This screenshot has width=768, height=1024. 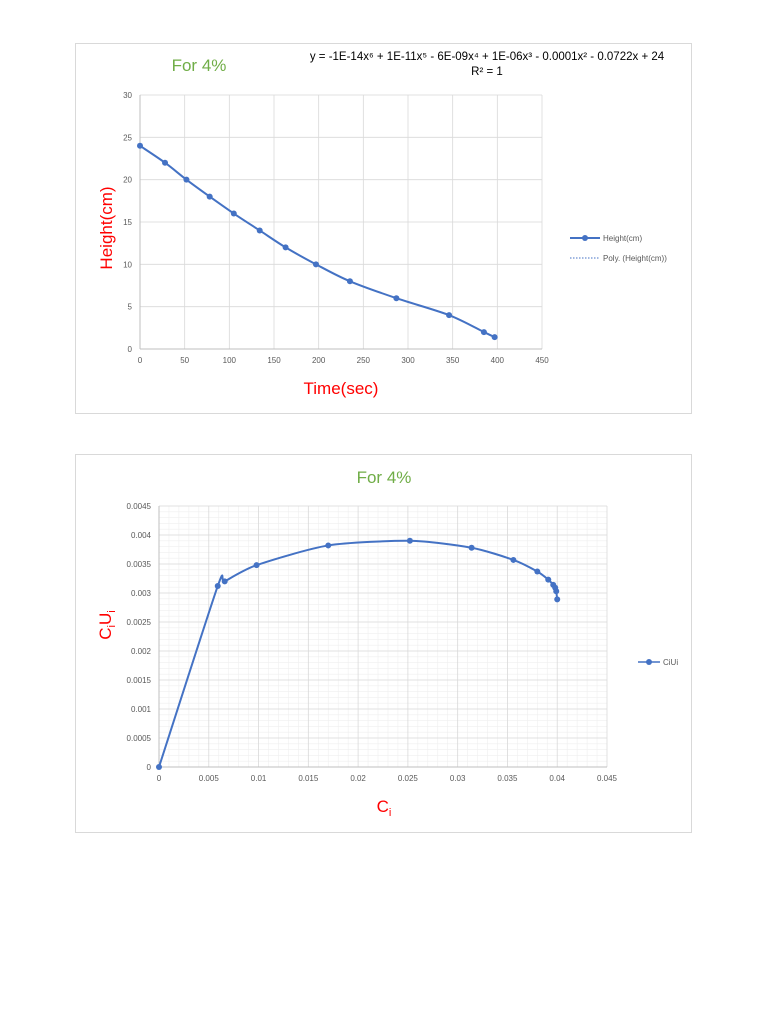 What do you see at coordinates (139, 564) in the screenshot?
I see `y-tick-label: 0.0035` at bounding box center [139, 564].